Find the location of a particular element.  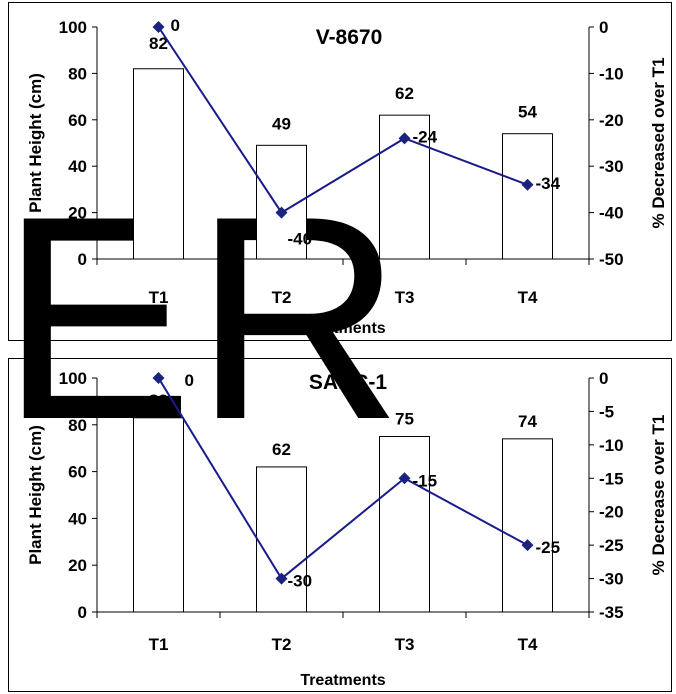

line-value-label: -34 is located at coordinates (548, 183).